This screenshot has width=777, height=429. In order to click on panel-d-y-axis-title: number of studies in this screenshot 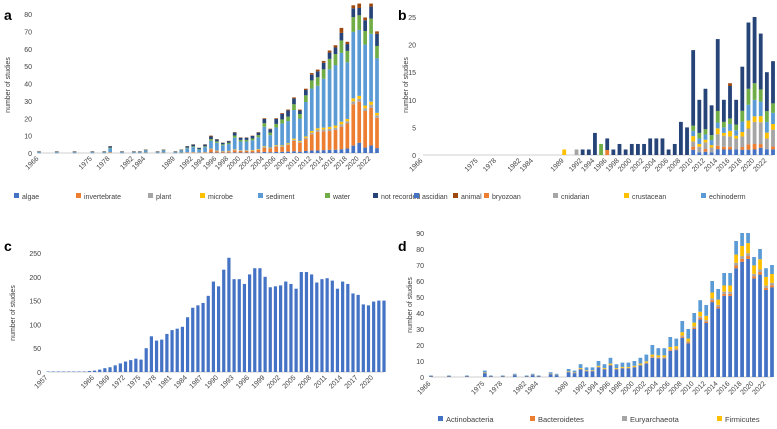, I will do `click(410, 305)`.